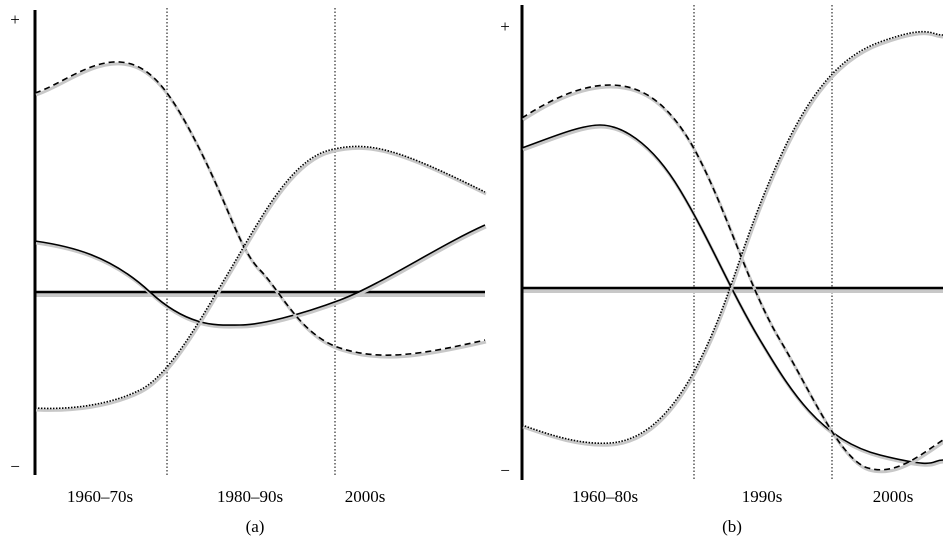 The image size is (943, 542). Describe the element at coordinates (250, 496) in the screenshot. I see `period-label: 1980–90s` at that location.